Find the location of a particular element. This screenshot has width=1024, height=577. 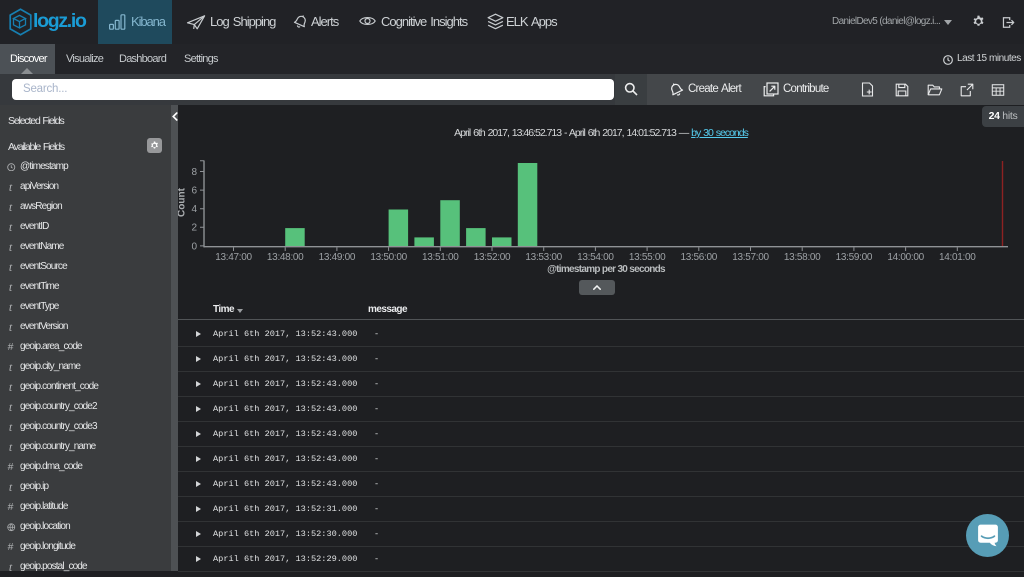

svg-text: 13:50:00 is located at coordinates (388, 257).